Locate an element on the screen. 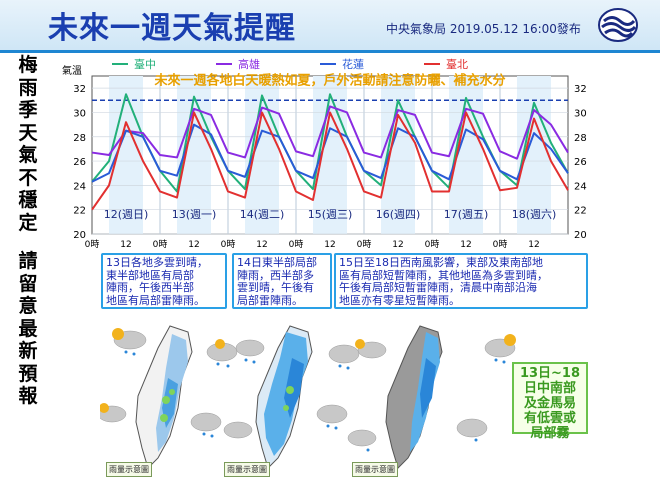 The image size is (660, 495). map-caption-2: 雨量示意圖 is located at coordinates (247, 469).